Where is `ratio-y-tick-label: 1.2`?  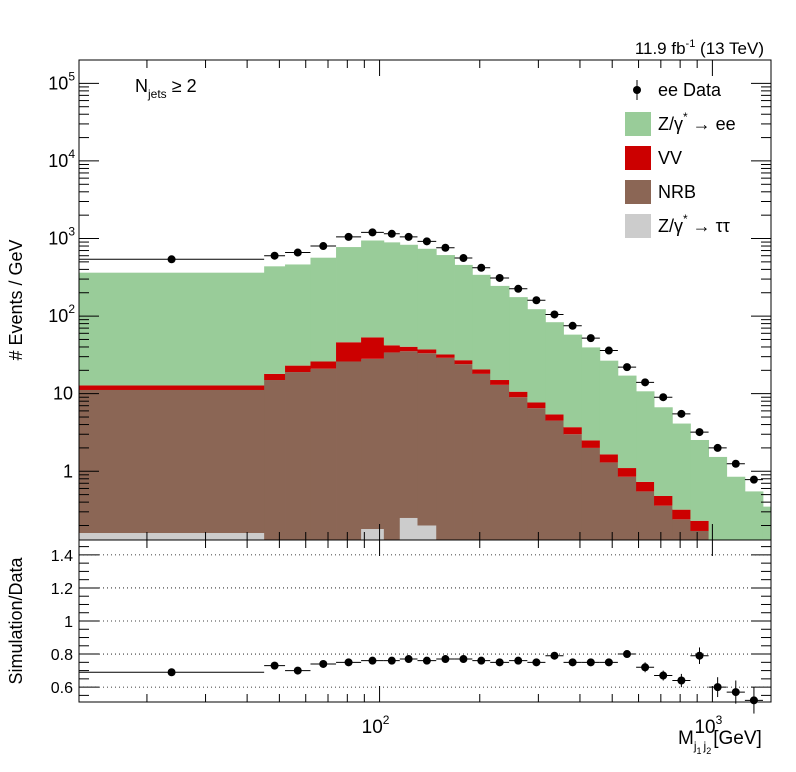
ratio-y-tick-label: 1.2 is located at coordinates (62, 589).